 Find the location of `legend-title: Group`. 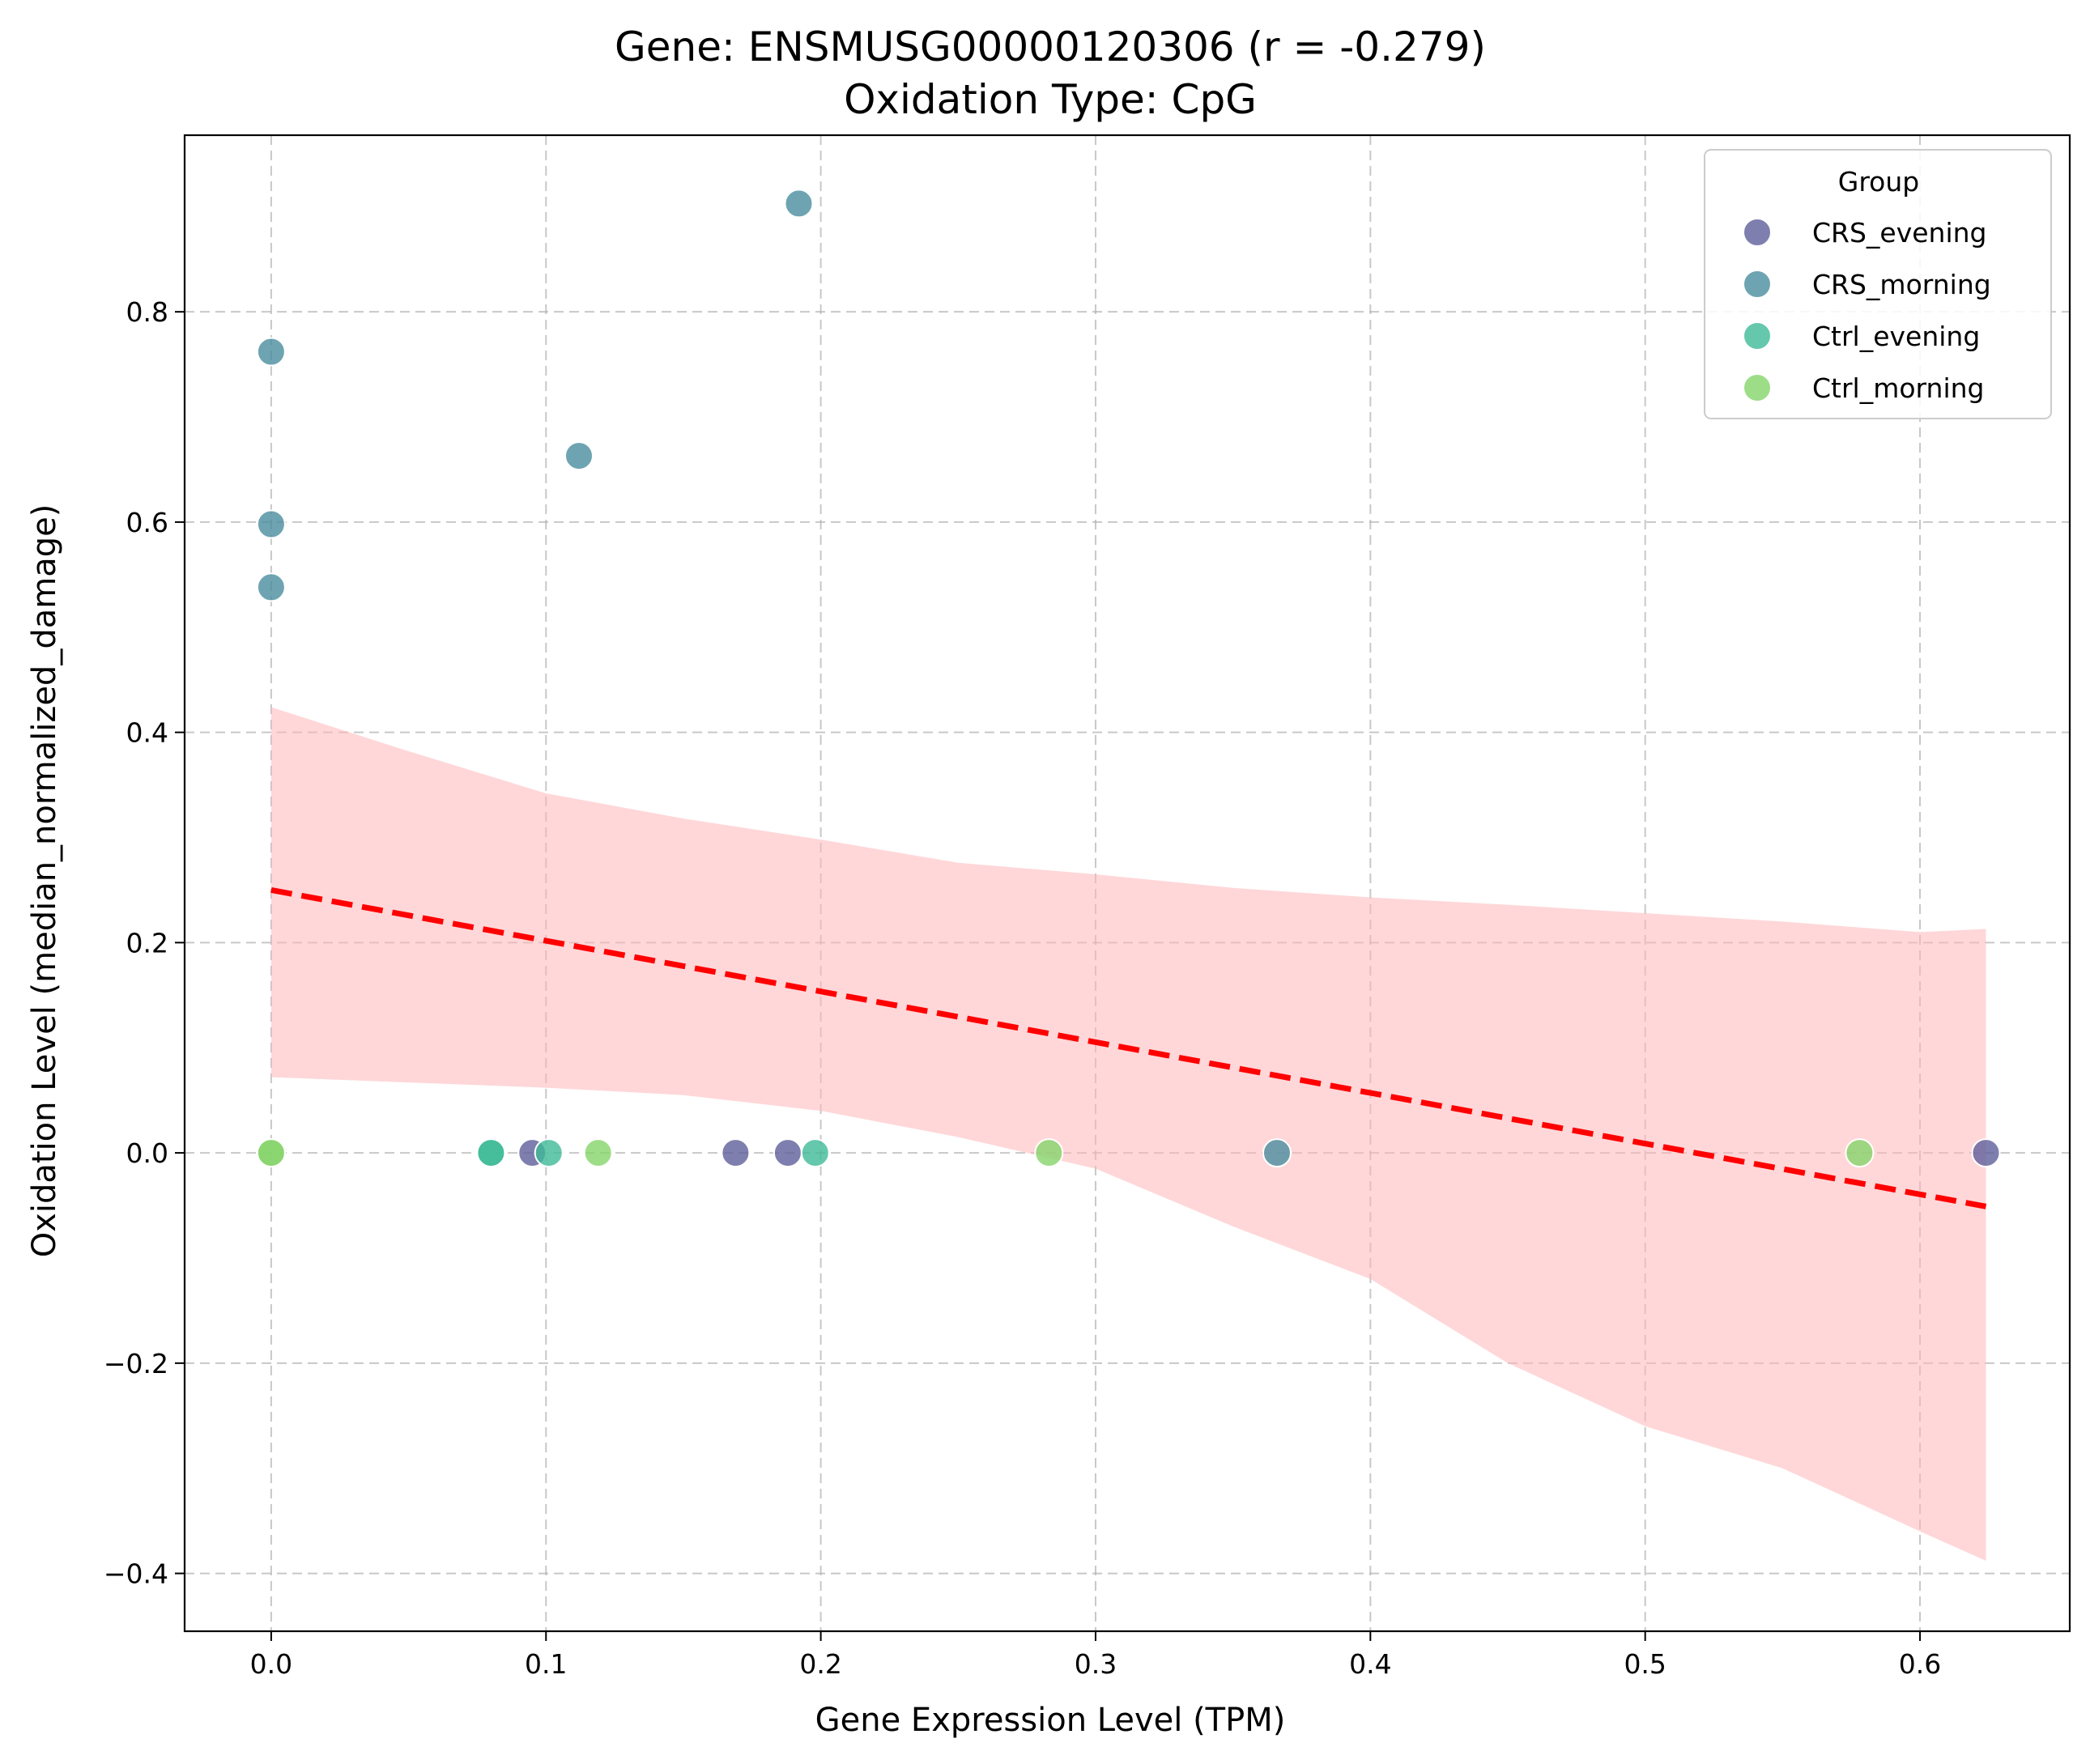

legend-title: Group is located at coordinates (1878, 182).